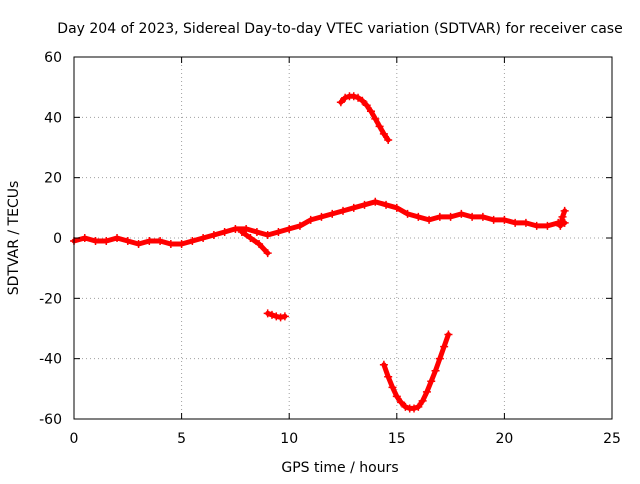  Describe the element at coordinates (397, 439) in the screenshot. I see `x-tick-label: 15` at that location.